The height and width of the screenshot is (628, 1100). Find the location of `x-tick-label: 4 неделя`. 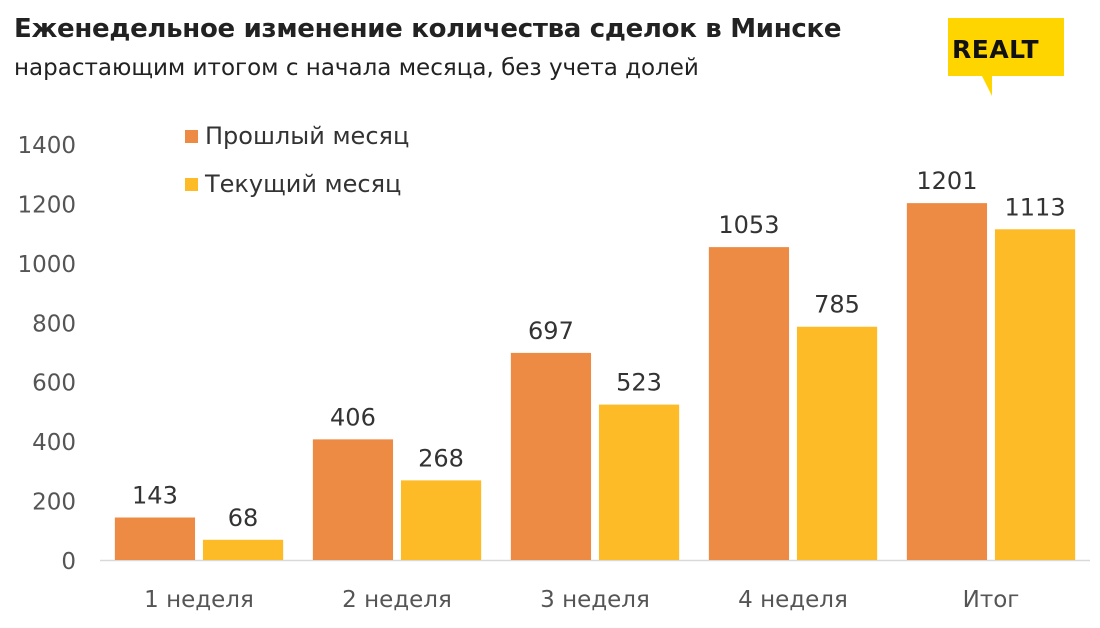

x-tick-label: 4 неделя is located at coordinates (793, 600).